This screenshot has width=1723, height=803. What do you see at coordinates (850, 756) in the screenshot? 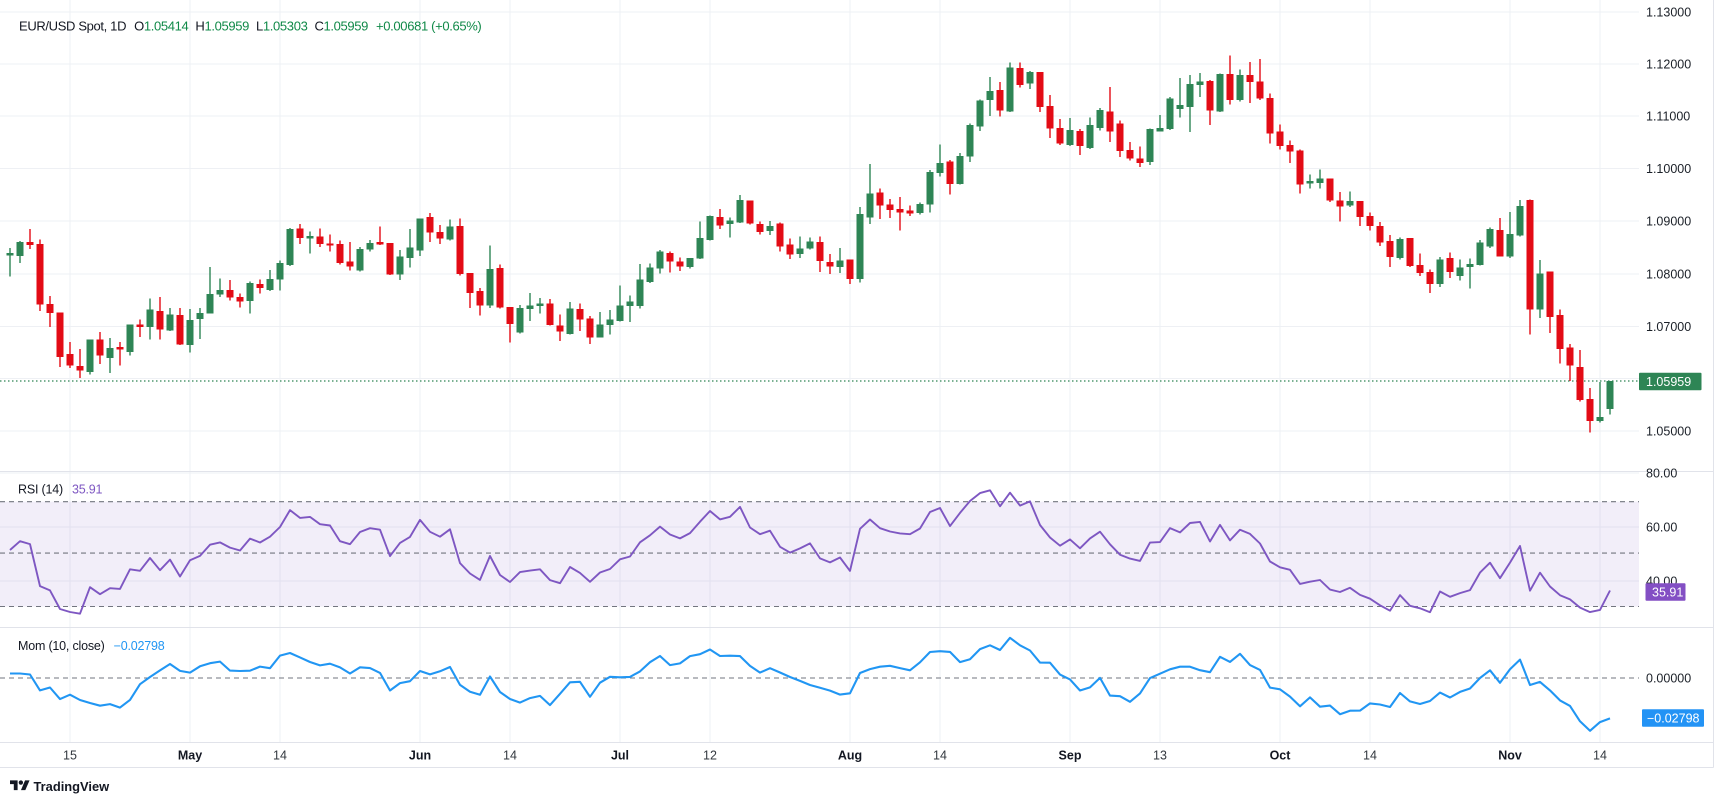
I see `svg-text: Aug` at bounding box center [850, 756].